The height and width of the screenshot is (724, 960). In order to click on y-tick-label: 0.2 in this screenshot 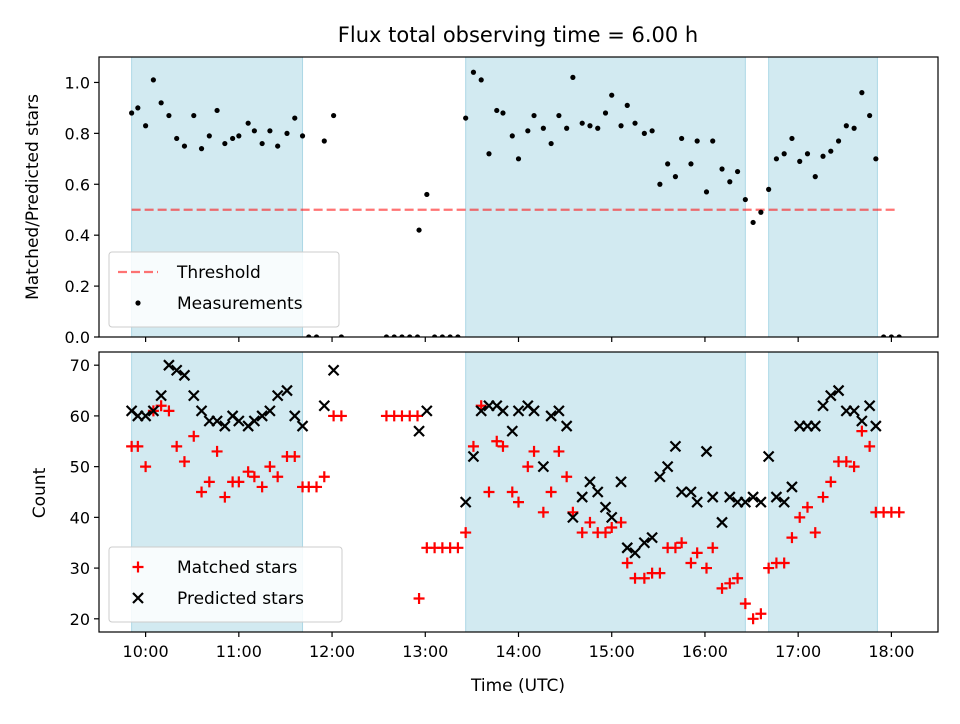, I will do `click(77, 286)`.